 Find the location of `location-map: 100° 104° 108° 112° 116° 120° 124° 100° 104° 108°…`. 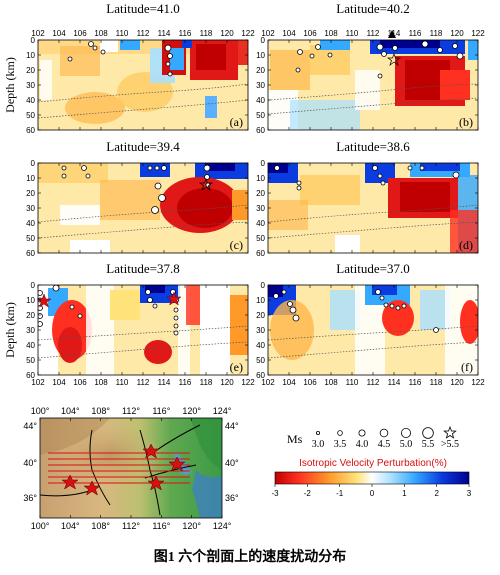

location-map: 100° 104° 108° 112° 116° 120° 124° 100° 104° 108°… is located at coordinates (131, 468).